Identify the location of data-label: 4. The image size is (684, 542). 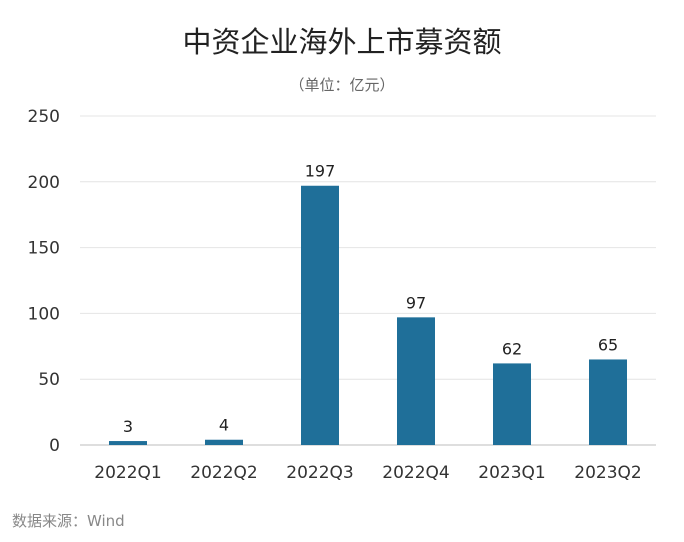
(224, 425).